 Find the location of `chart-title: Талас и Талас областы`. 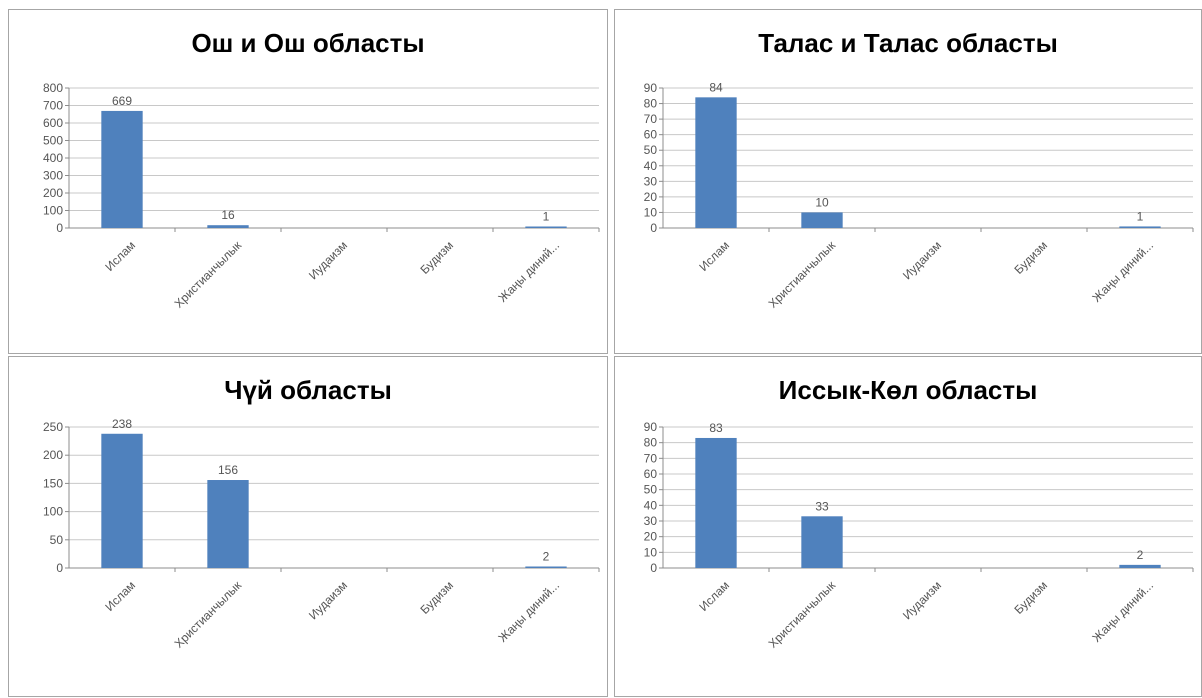

chart-title: Талас и Талас областы is located at coordinates (908, 43).